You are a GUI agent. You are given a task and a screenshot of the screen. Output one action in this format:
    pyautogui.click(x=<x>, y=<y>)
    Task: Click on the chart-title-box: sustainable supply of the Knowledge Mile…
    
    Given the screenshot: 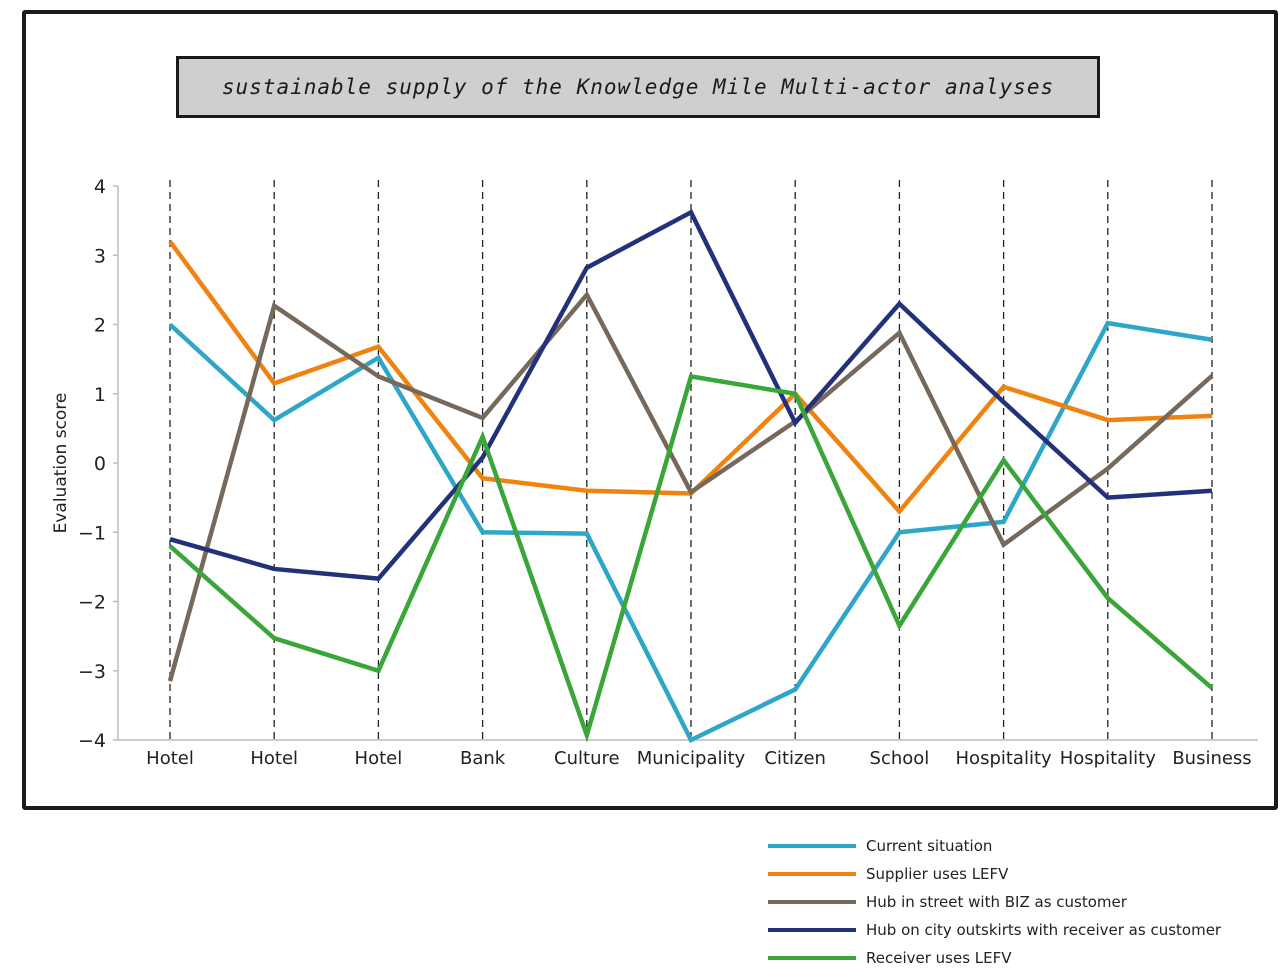 What is the action you would take?
    pyautogui.click(x=638, y=87)
    